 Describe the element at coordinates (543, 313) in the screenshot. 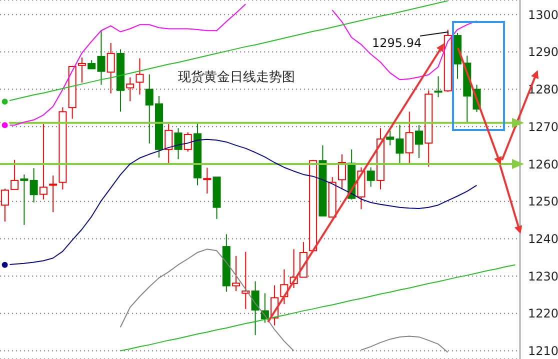

I see `y-tick-label: 1220` at that location.